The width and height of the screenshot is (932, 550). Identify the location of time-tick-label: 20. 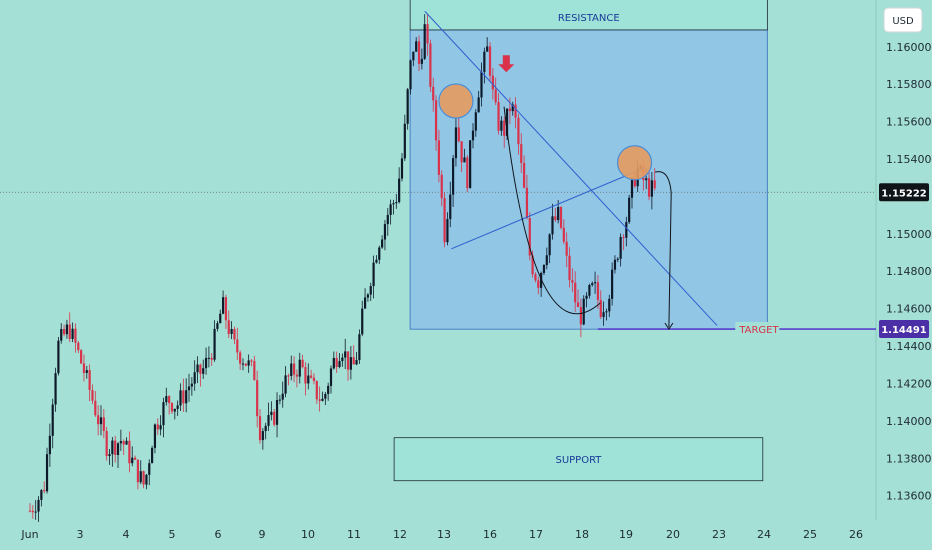
(673, 534).